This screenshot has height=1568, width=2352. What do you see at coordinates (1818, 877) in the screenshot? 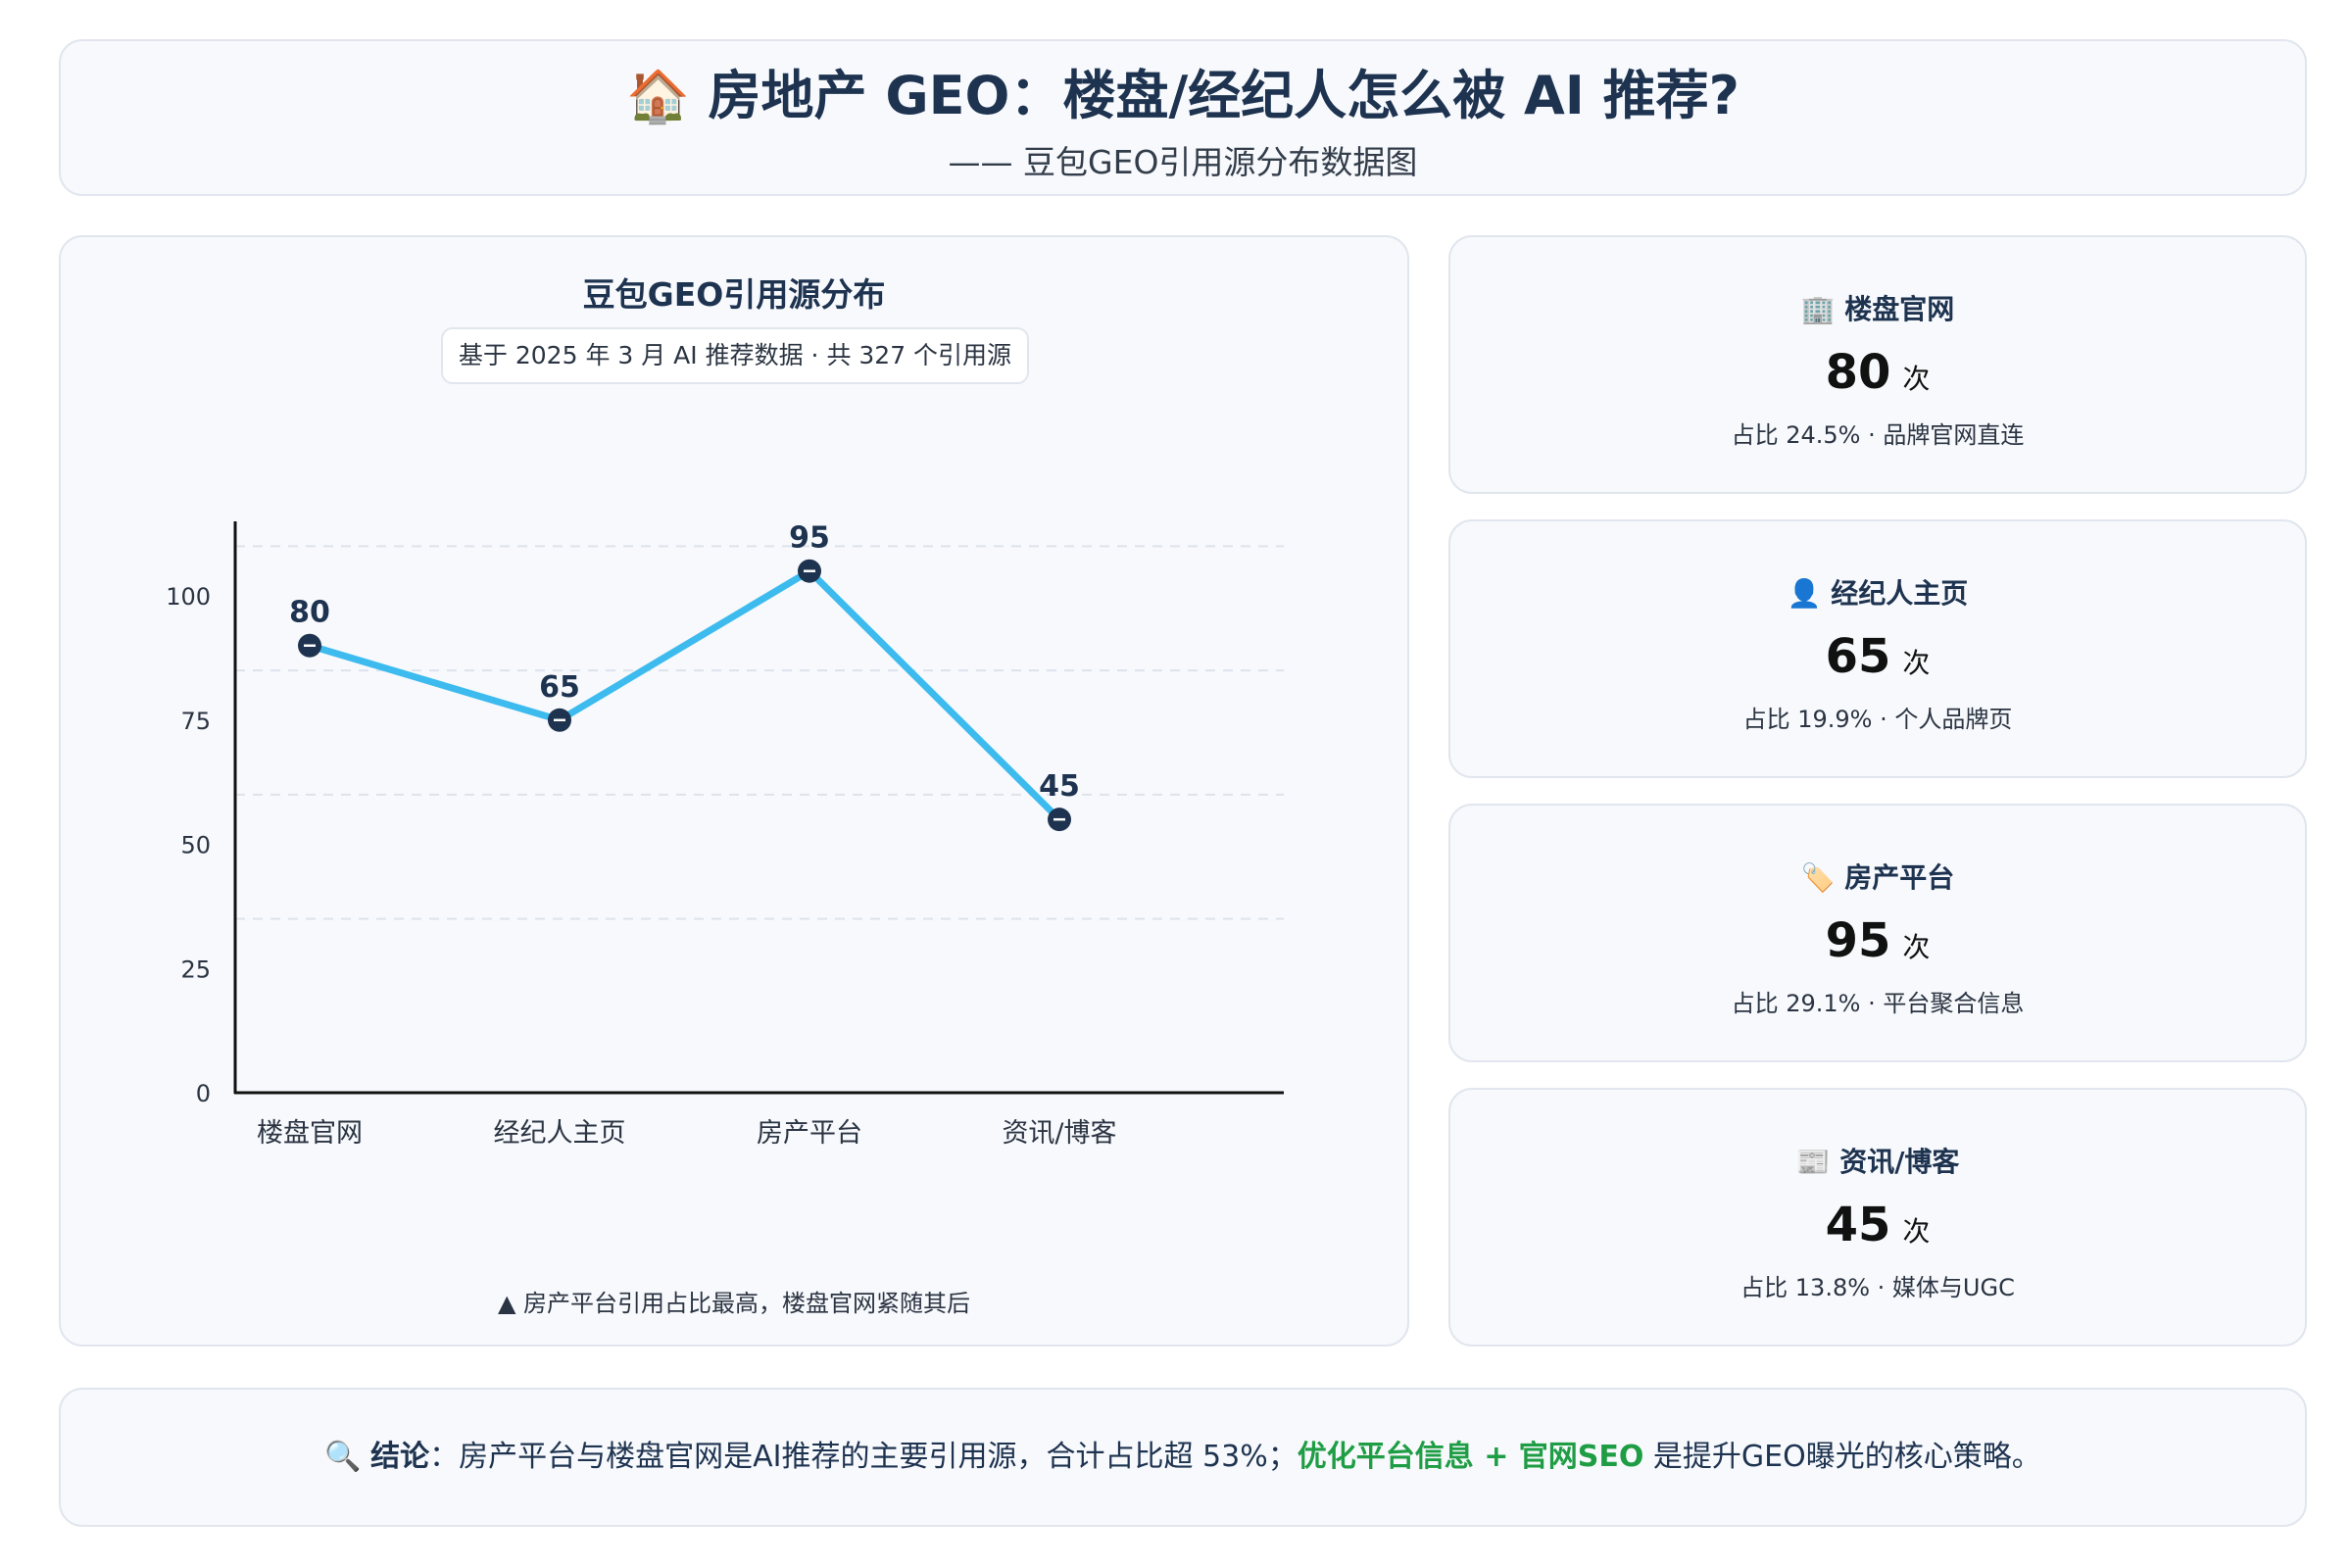
I see `tag-icon: 🏷️` at bounding box center [1818, 877].